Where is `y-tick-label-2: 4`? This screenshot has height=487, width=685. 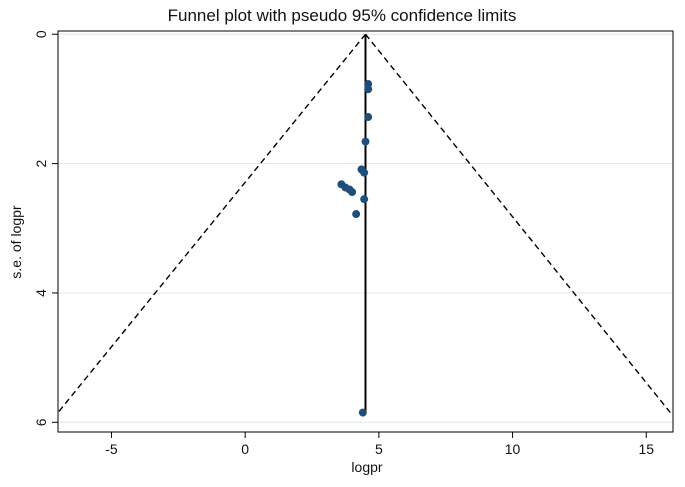 y-tick-label-2: 4 is located at coordinates (41, 293).